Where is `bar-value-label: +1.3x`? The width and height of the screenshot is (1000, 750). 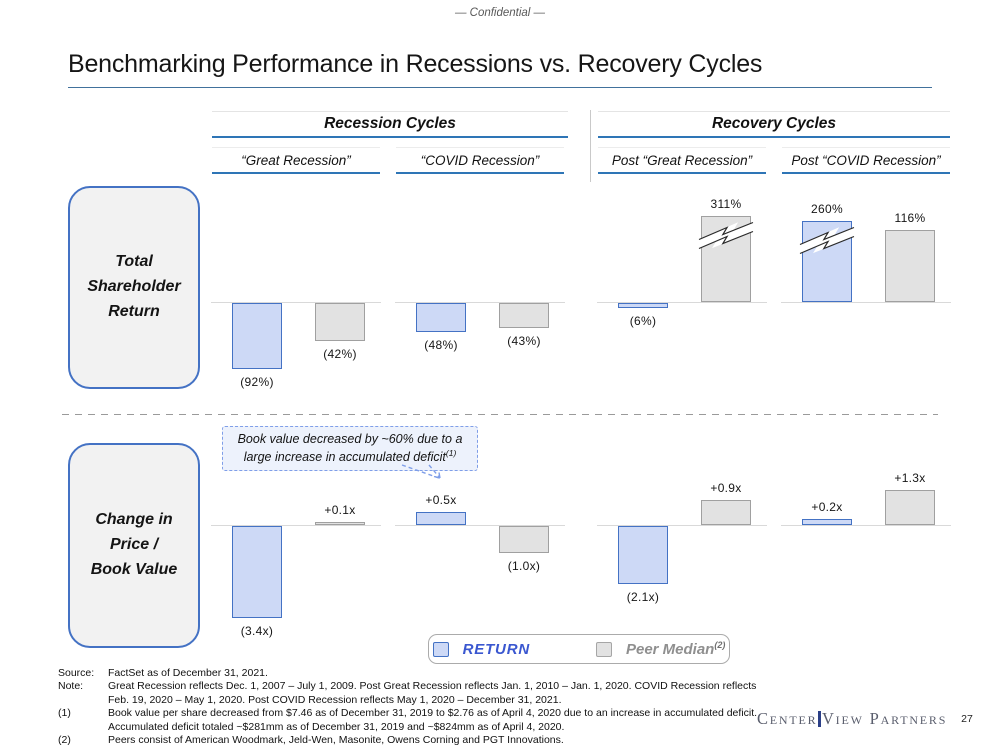 bar-value-label: +1.3x is located at coordinates (910, 478).